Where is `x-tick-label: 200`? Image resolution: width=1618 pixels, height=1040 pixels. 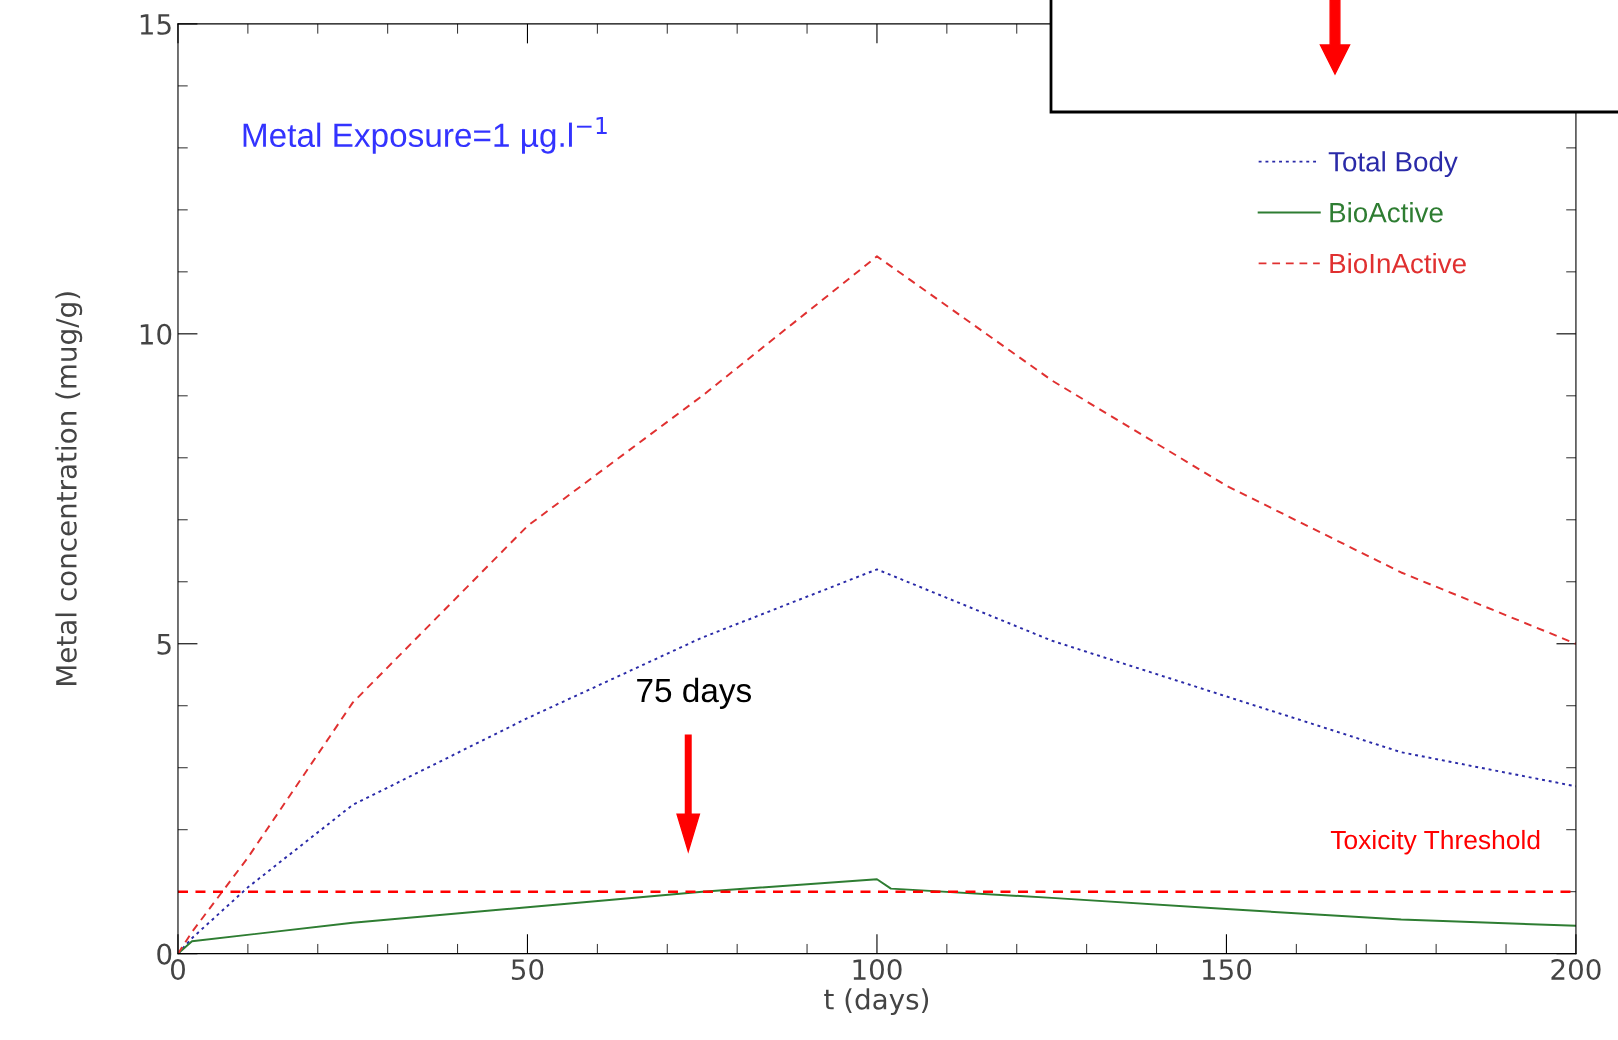
x-tick-label: 200 is located at coordinates (1576, 970).